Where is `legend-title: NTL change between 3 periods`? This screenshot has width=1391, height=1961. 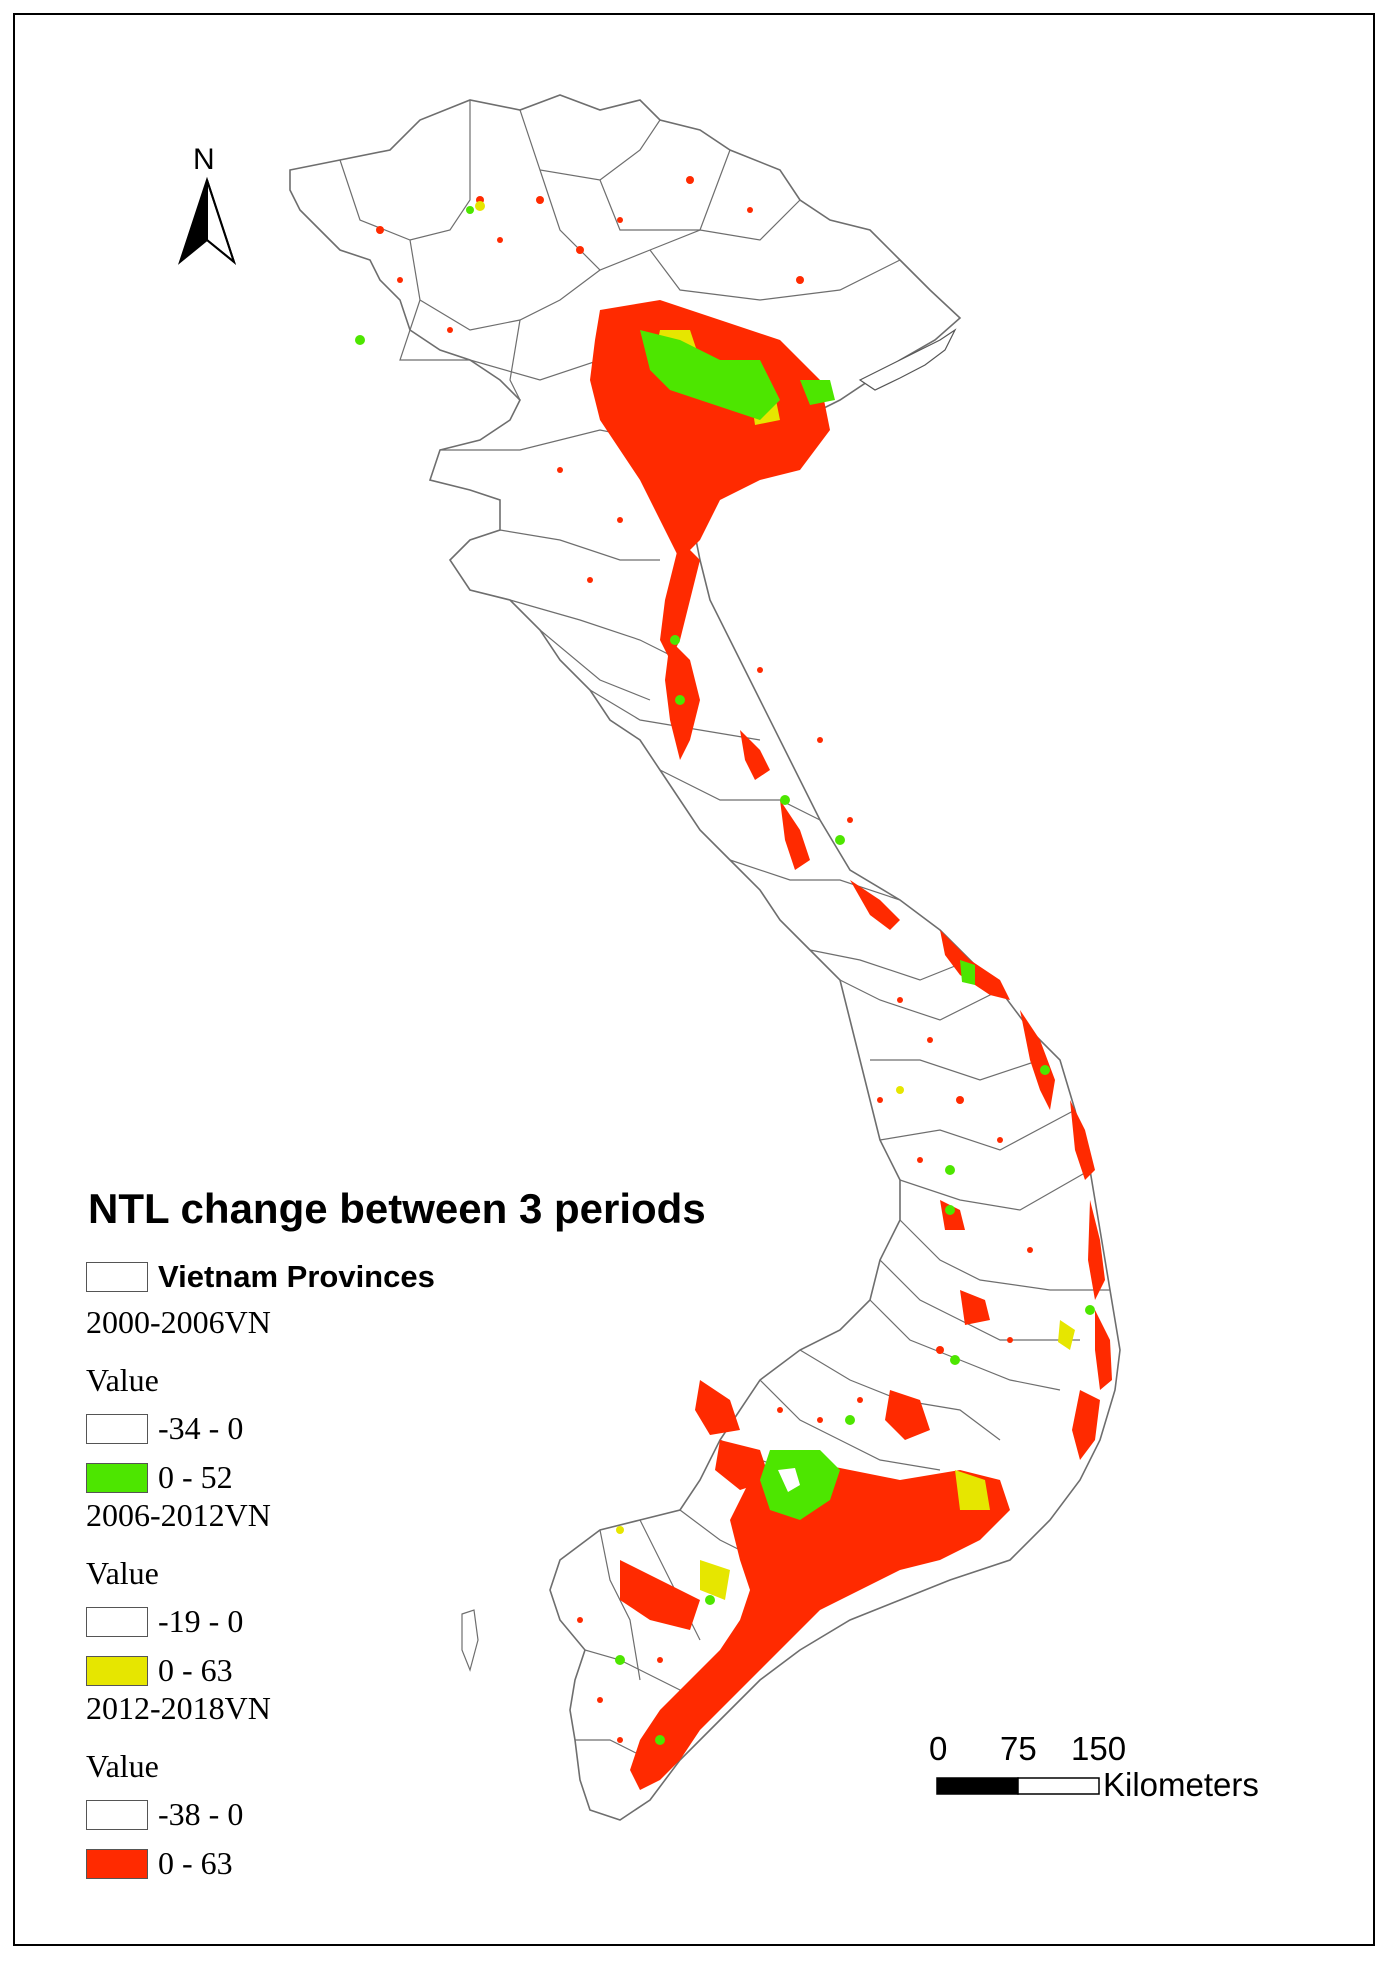 legend-title: NTL change between 3 periods is located at coordinates (397, 1208).